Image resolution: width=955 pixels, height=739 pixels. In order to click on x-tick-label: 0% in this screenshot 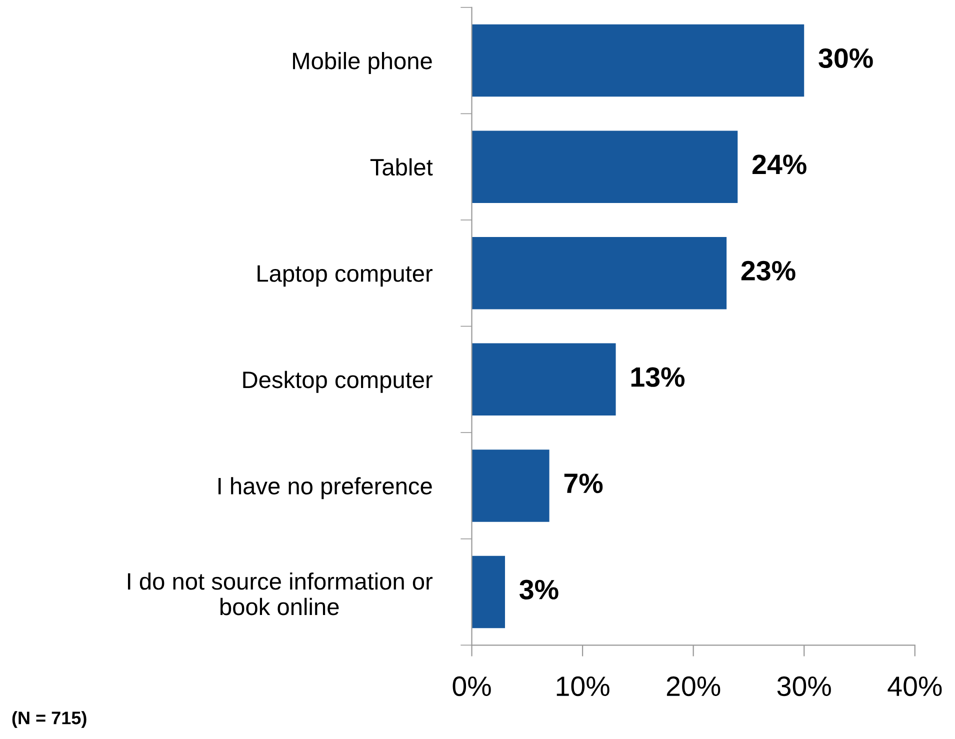, I will do `click(471, 686)`.